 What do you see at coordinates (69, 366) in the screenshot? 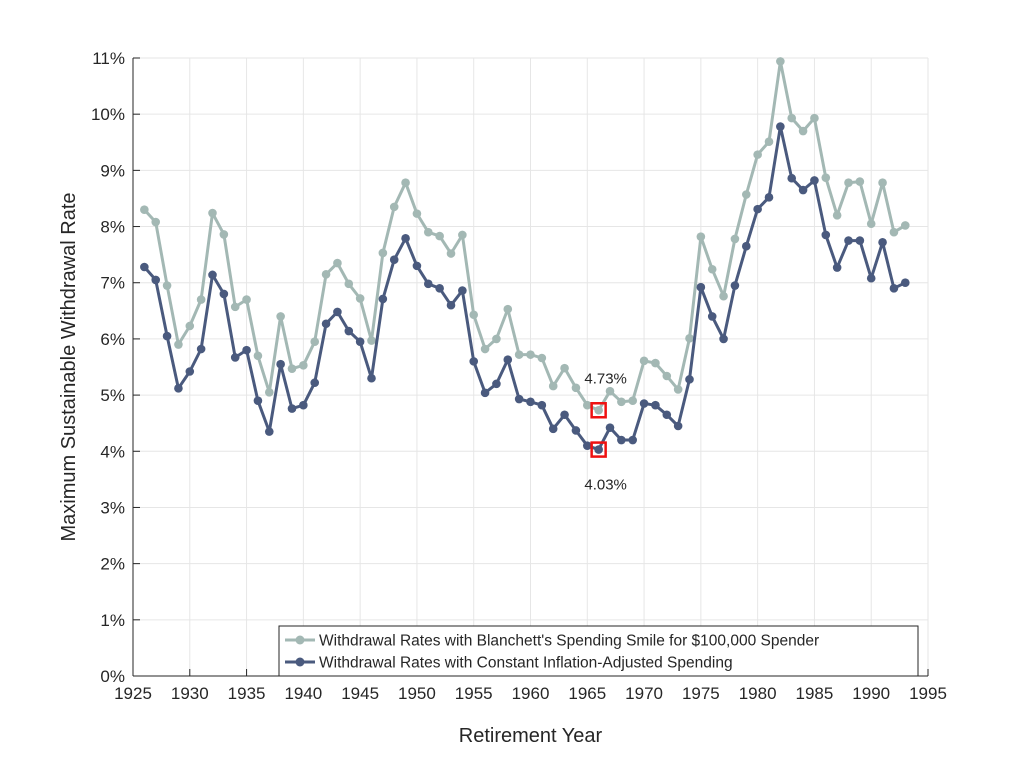
I see `y-axis-label: Maximum Sustainable Withdrawal Rate` at bounding box center [69, 366].